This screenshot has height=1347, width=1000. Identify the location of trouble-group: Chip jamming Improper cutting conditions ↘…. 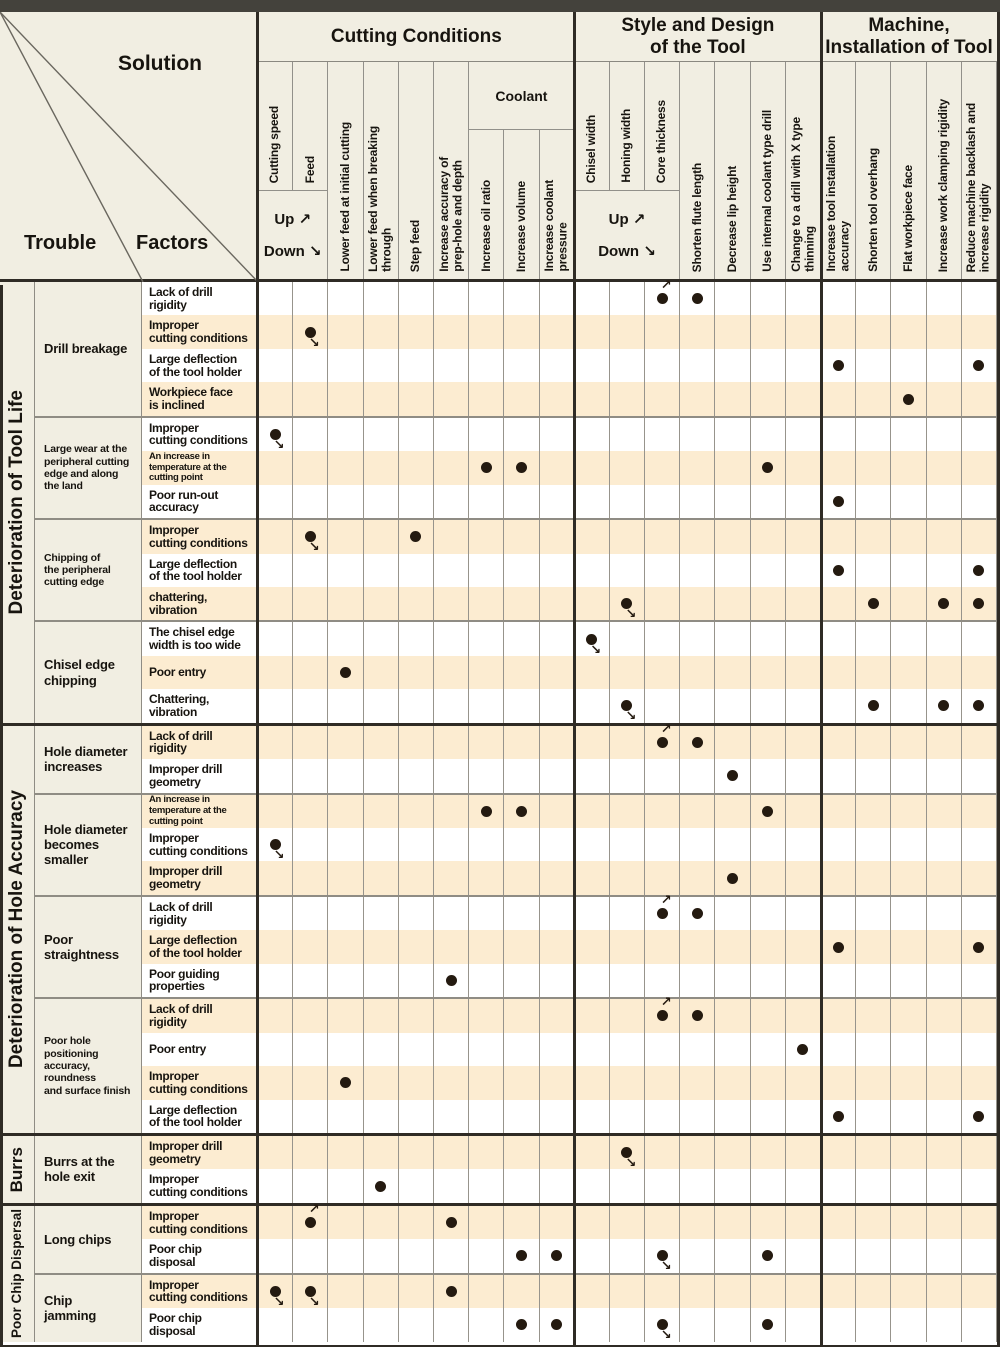
(517, 1307).